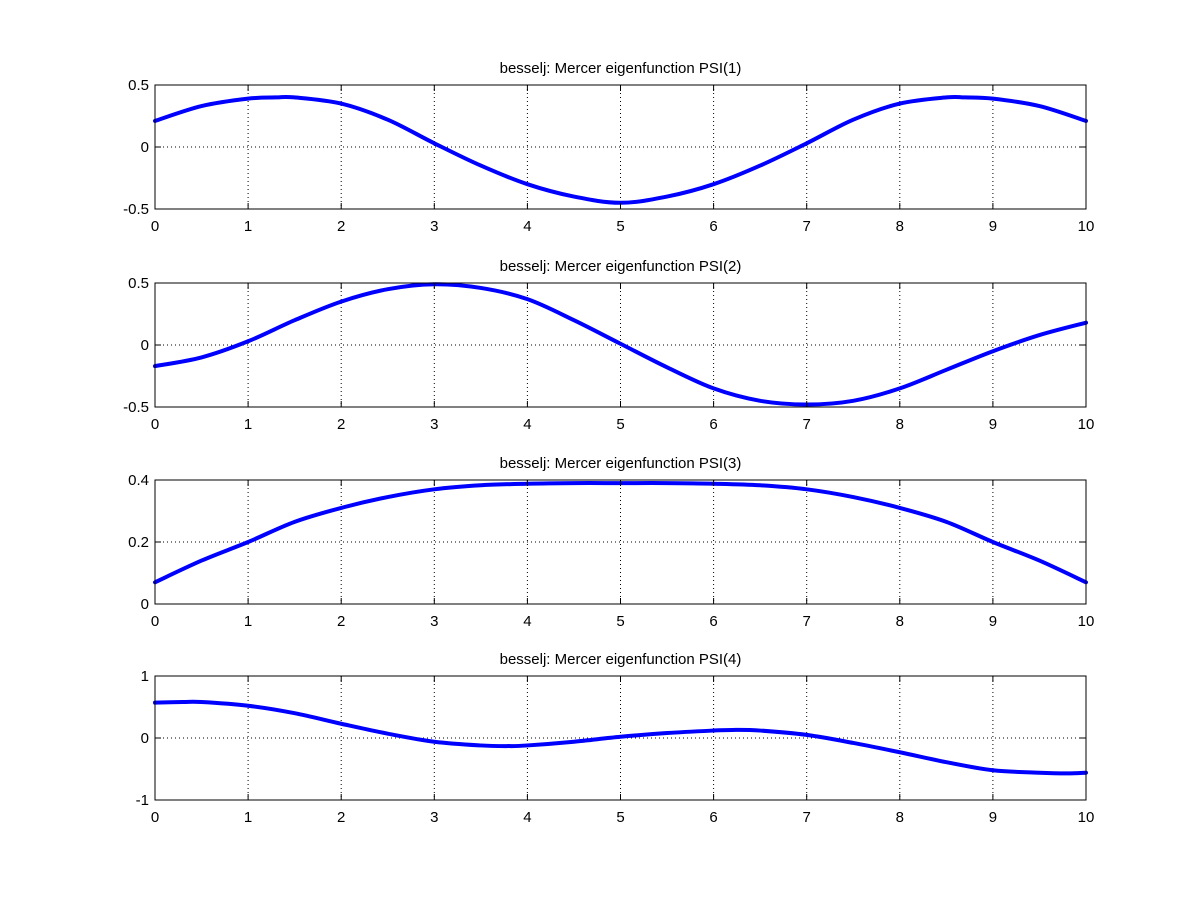  What do you see at coordinates (142, 800) in the screenshot?
I see `y-tick-label-0: -1` at bounding box center [142, 800].